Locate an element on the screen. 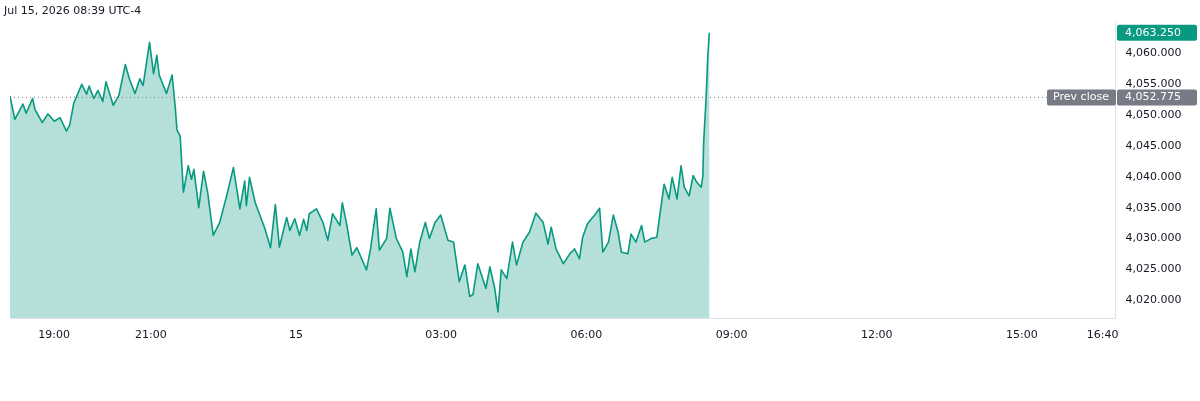 This screenshot has width=1200, height=401. x-tick-label: 21:00 is located at coordinates (150, 334).